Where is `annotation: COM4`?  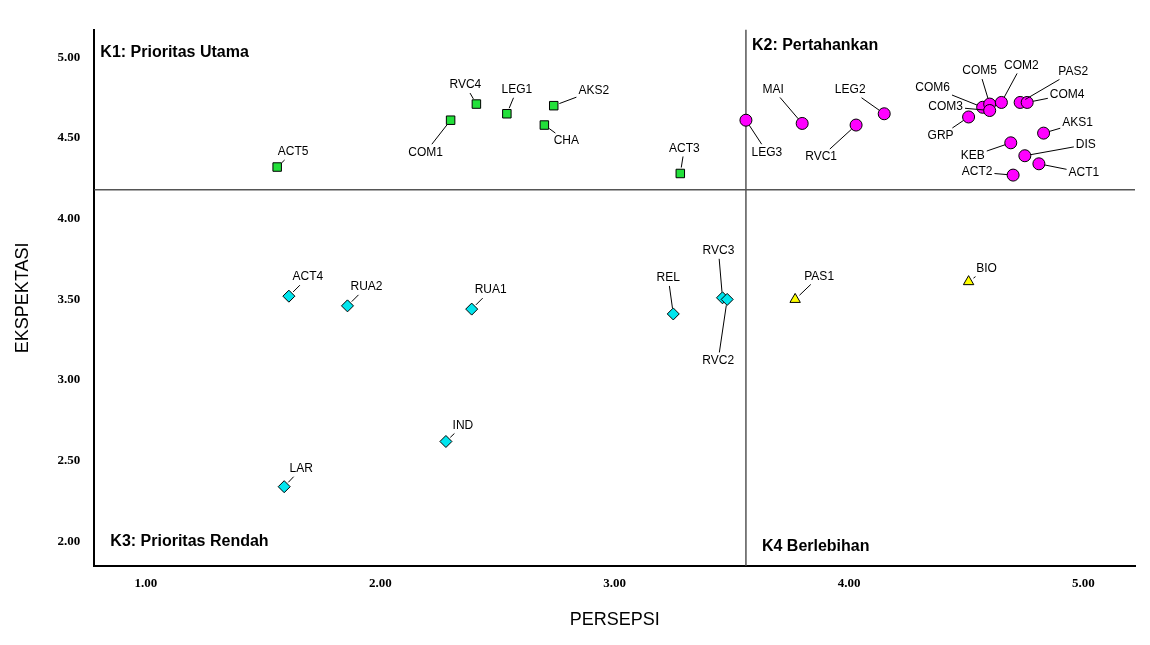
annotation: COM4 is located at coordinates (1067, 93).